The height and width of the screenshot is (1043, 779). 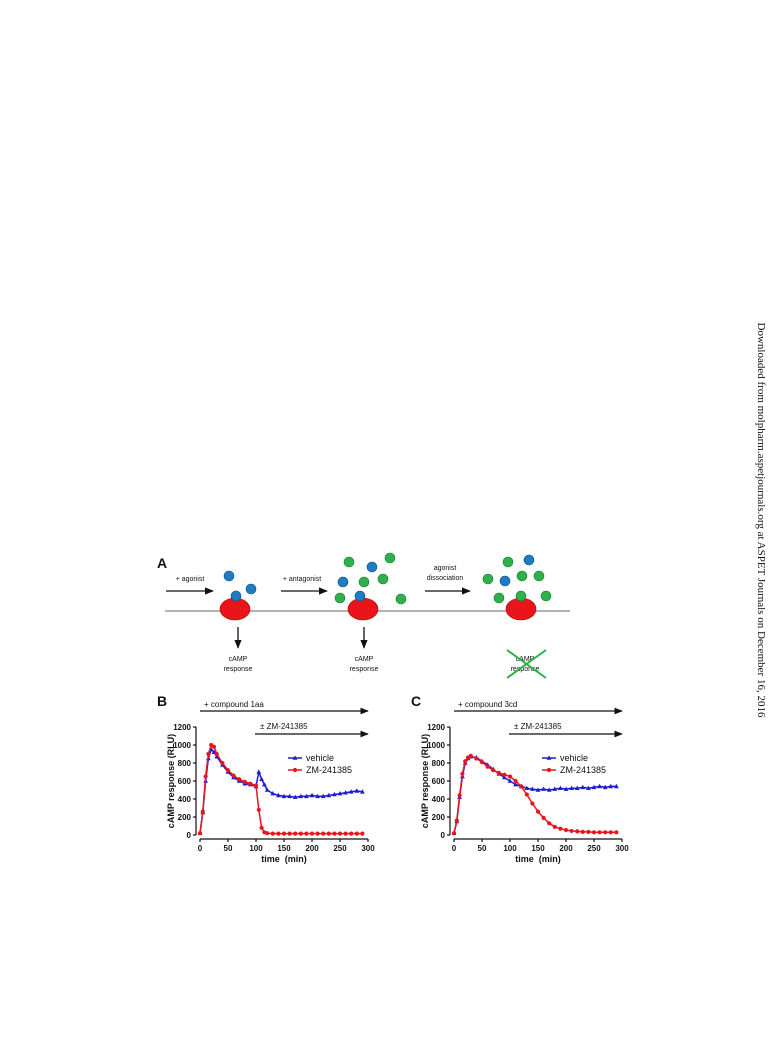 I want to click on x-tick-label: 150, so click(x=538, y=848).